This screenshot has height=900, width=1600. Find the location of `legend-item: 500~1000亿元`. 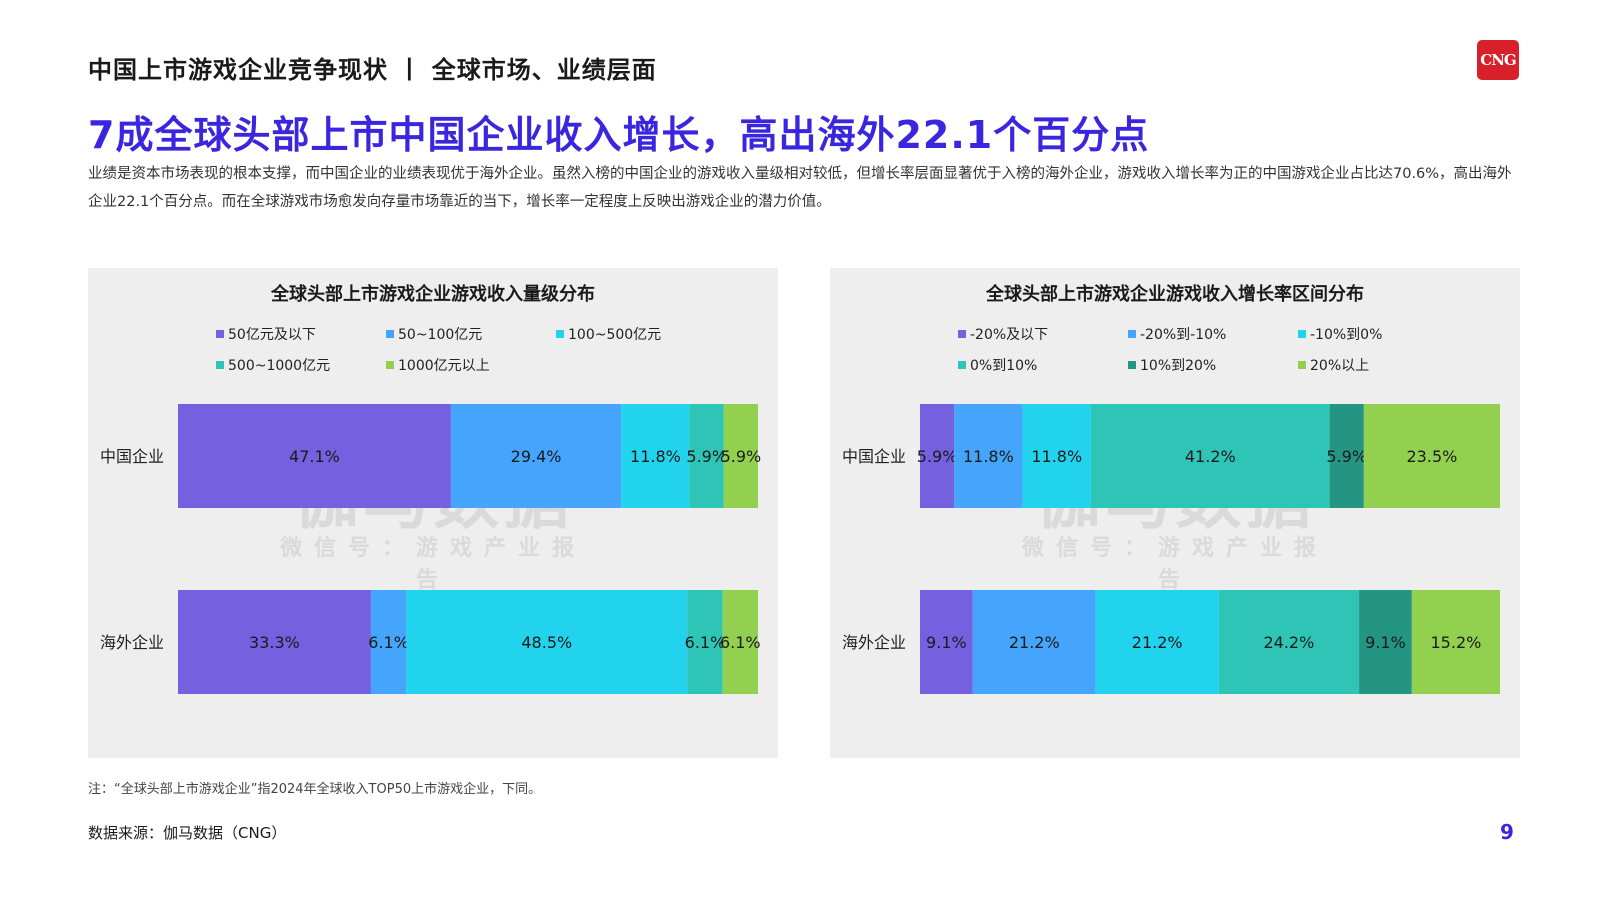

legend-item: 500~1000亿元 is located at coordinates (273, 365).